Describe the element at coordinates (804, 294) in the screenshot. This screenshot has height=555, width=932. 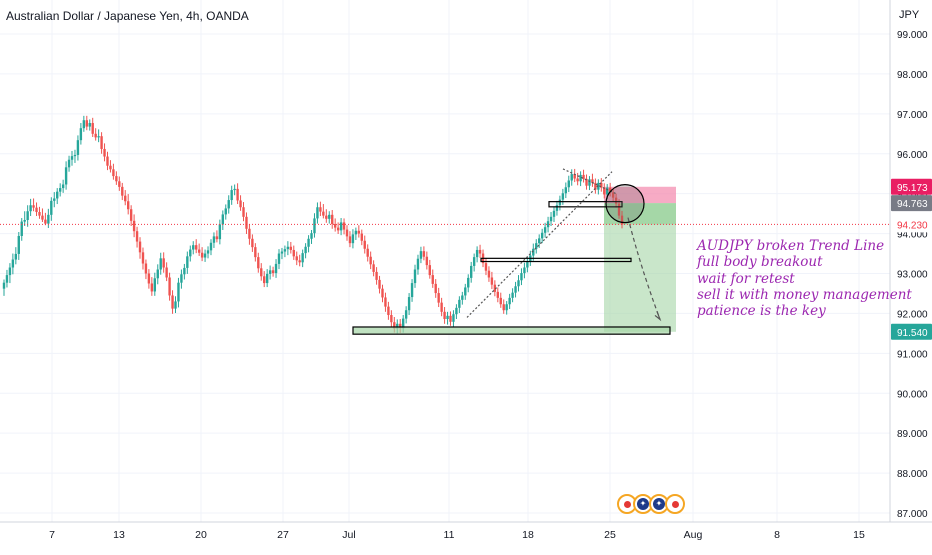
I see `annotation-line: sell it with money management` at that location.